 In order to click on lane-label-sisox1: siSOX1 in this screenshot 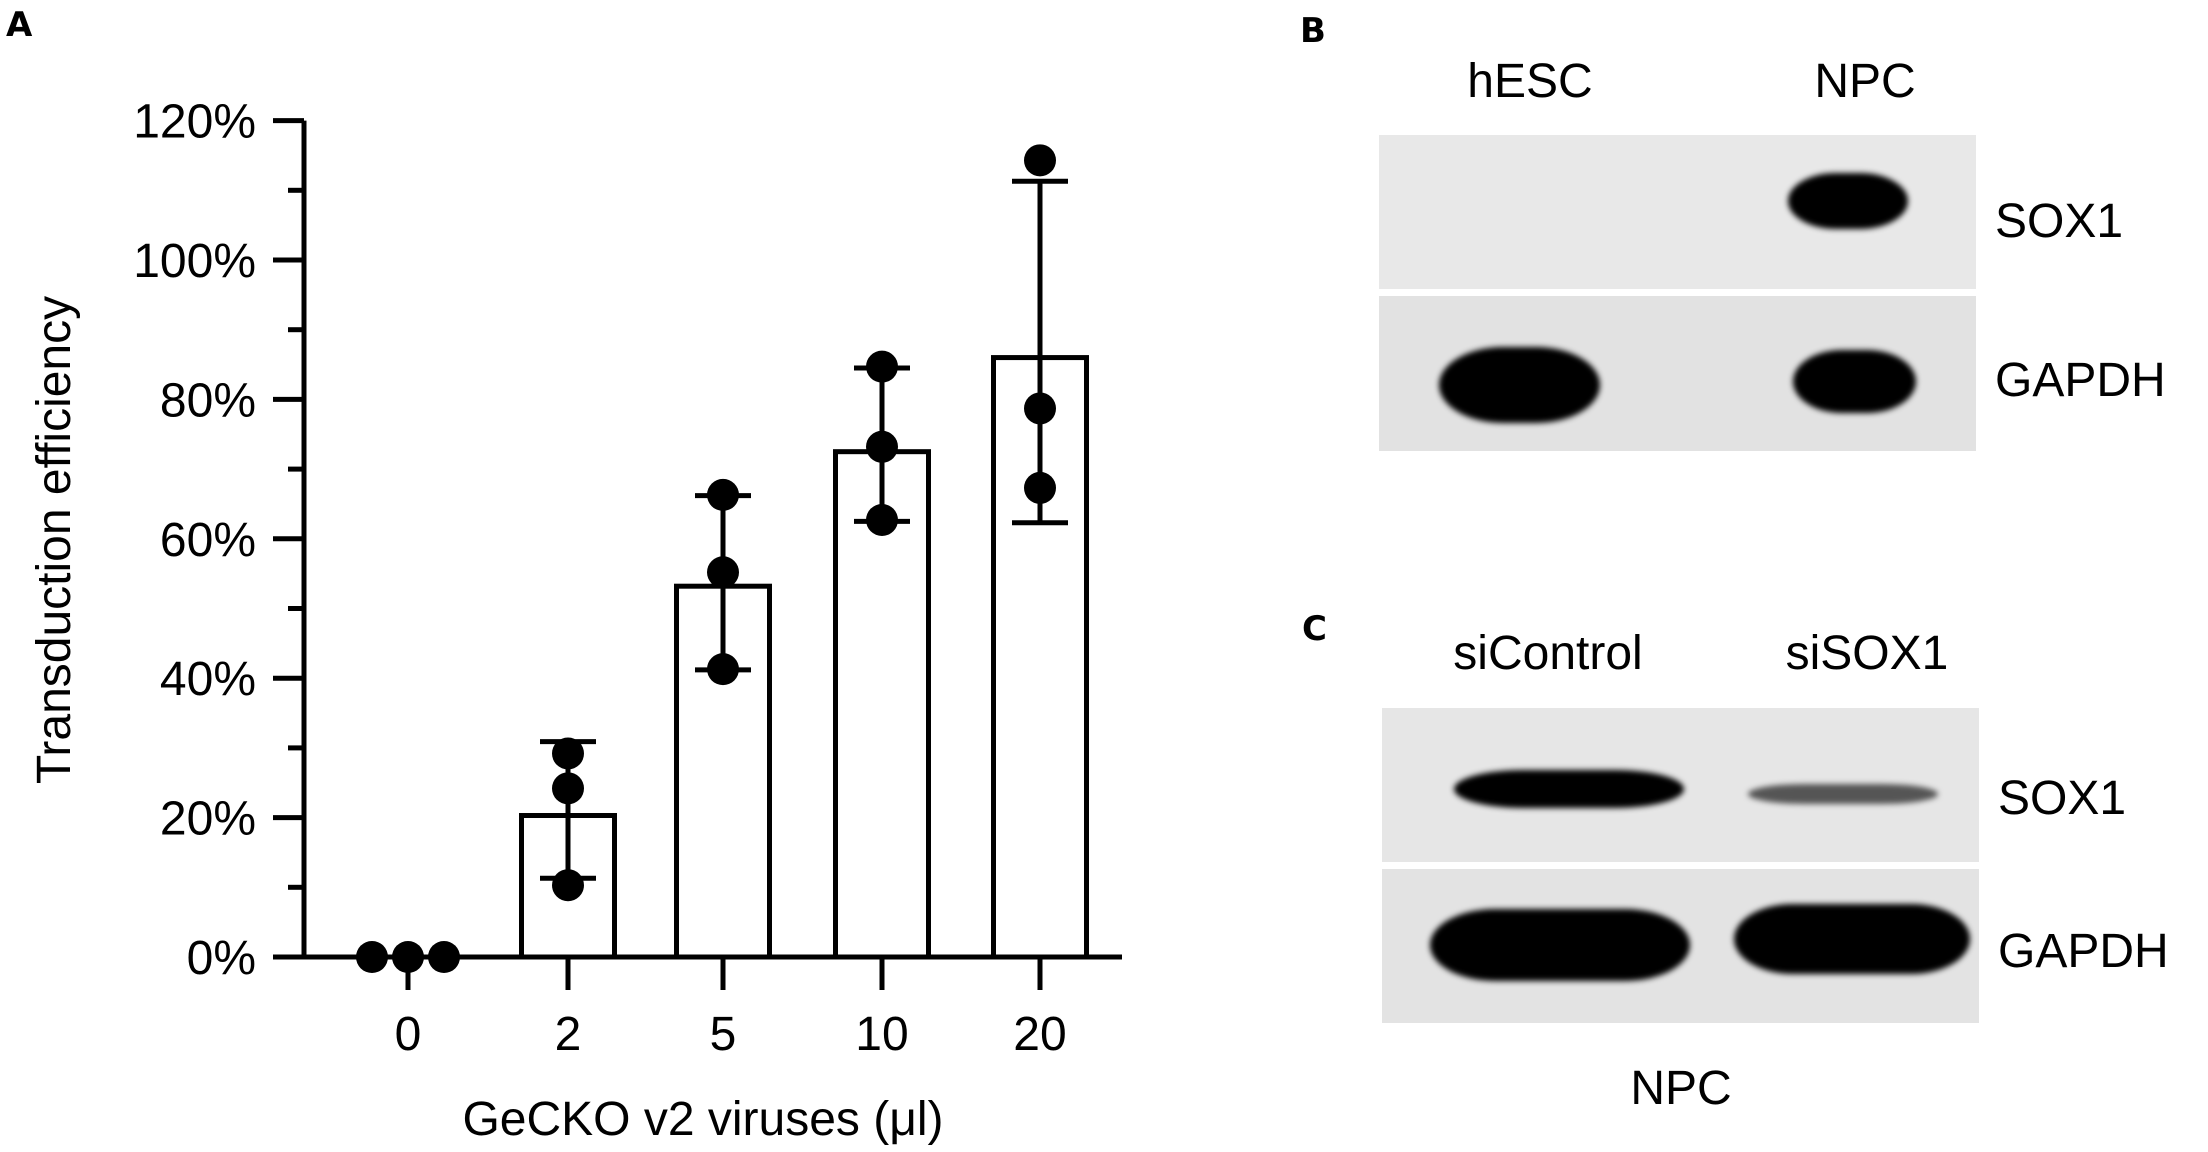, I will do `click(1867, 653)`.